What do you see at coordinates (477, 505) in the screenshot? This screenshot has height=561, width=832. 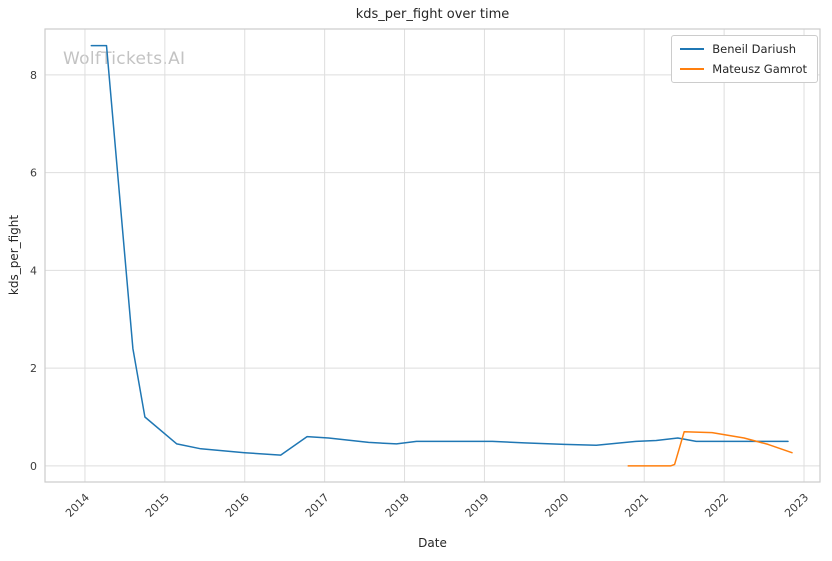 I see `x-tick-label: 2019` at bounding box center [477, 505].